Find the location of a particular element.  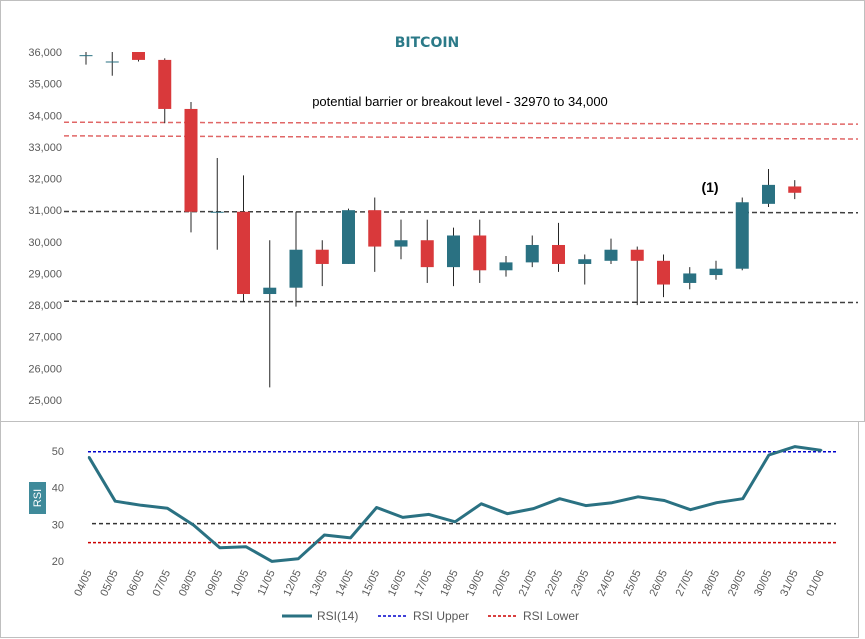

price-y-tick-label: 36,000 is located at coordinates (45, 53).